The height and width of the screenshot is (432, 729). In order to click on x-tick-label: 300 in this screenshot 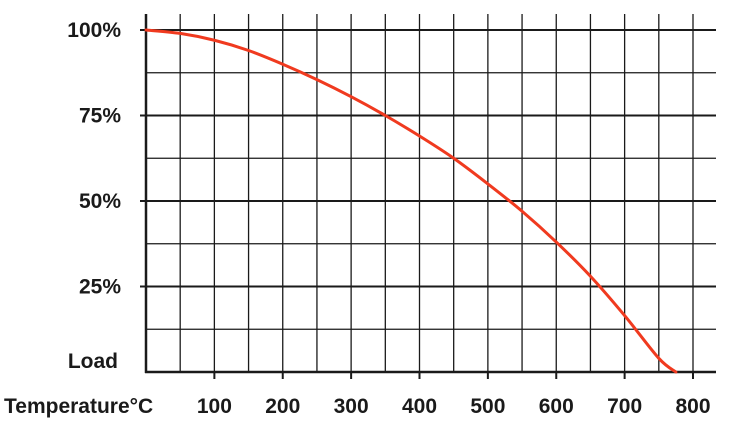, I will do `click(351, 406)`.